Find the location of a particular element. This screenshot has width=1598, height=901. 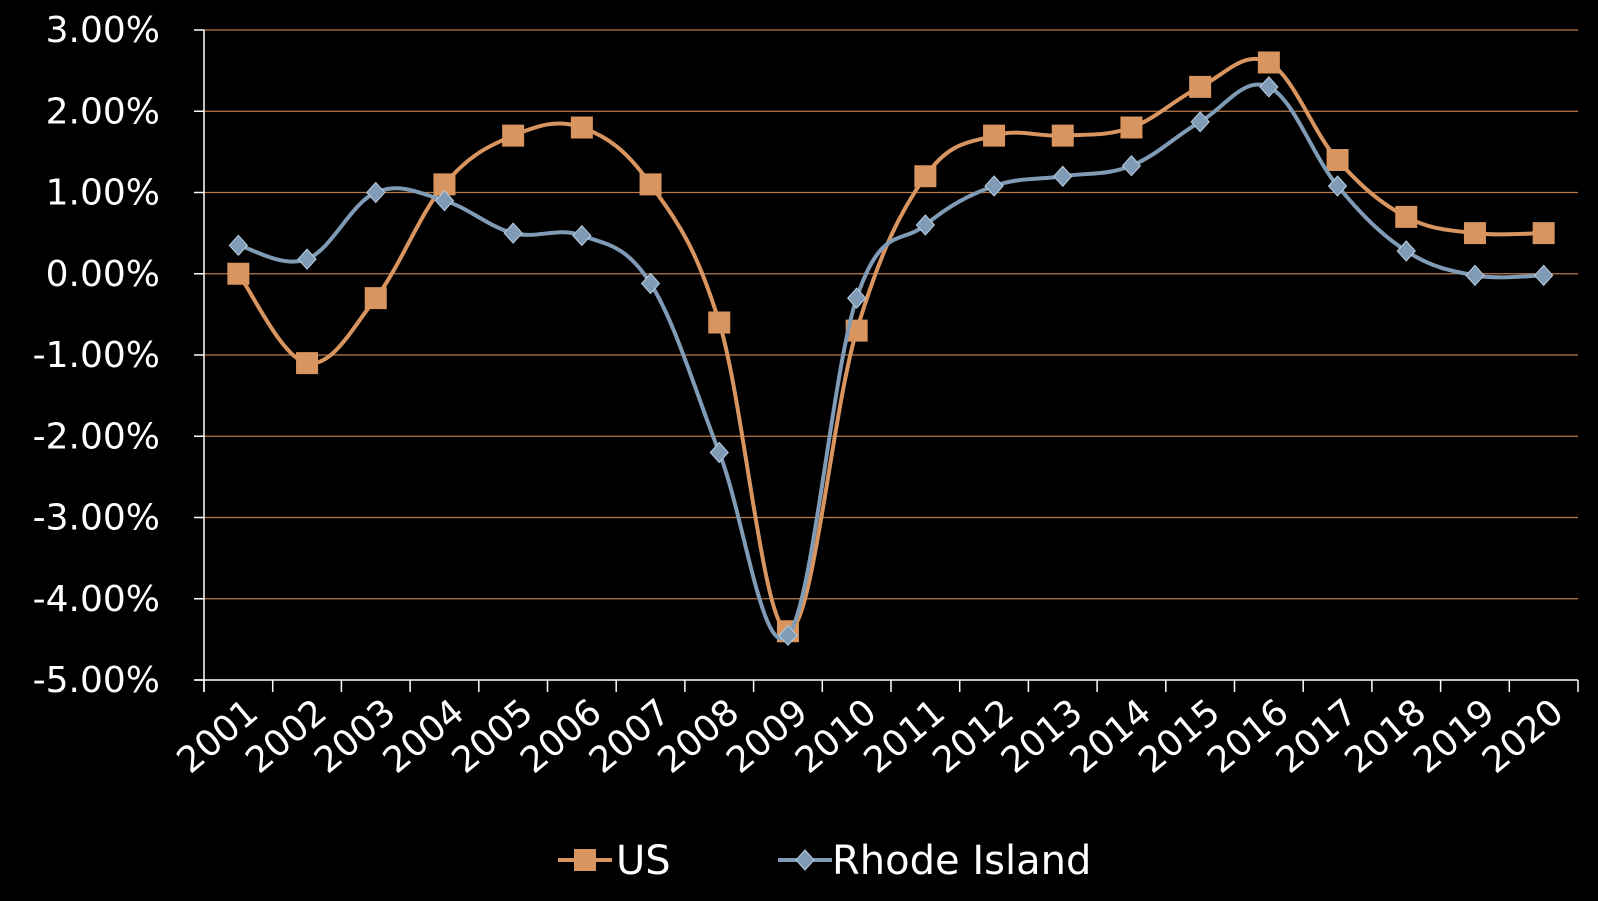

x-tick-label: 2016 is located at coordinates (1248, 736).